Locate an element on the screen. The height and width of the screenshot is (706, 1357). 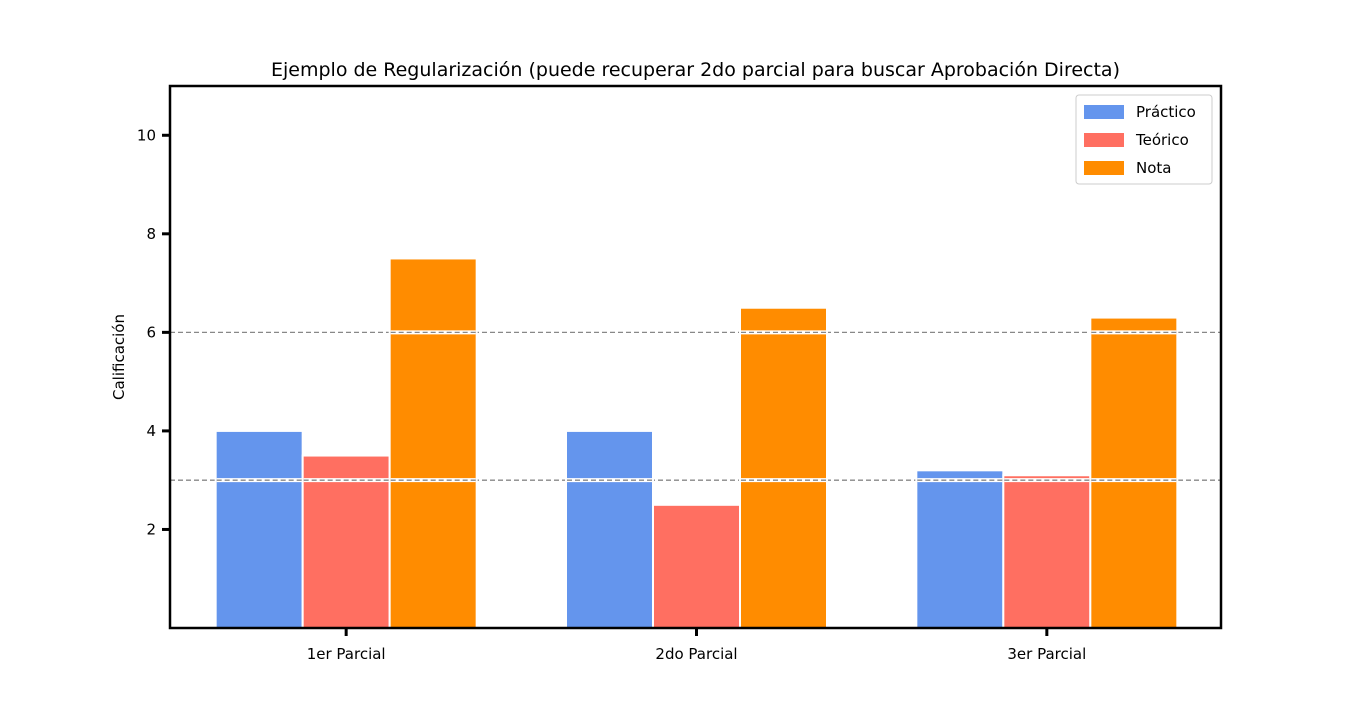
x-axis-ticks: 1er Parcial 2do Parcial 3er Parcial is located at coordinates (696, 645).